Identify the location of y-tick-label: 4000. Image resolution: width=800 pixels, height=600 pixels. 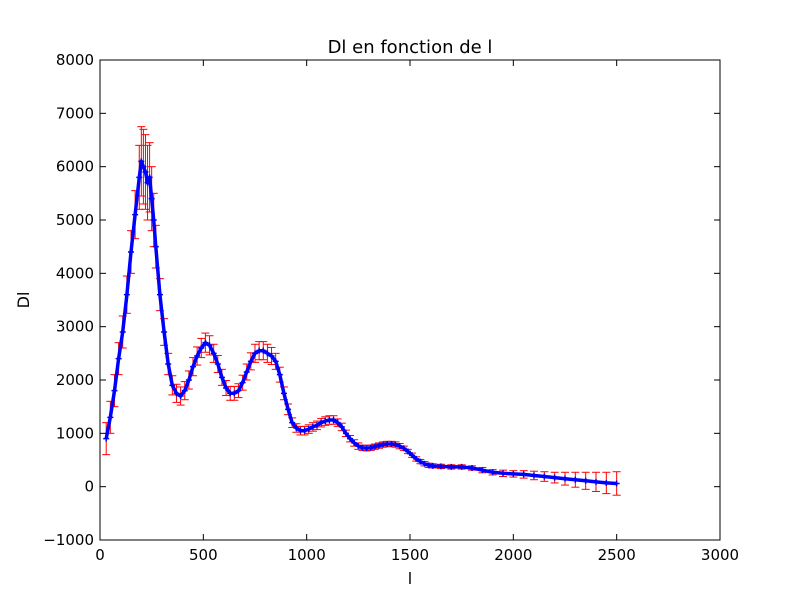
(75, 273).